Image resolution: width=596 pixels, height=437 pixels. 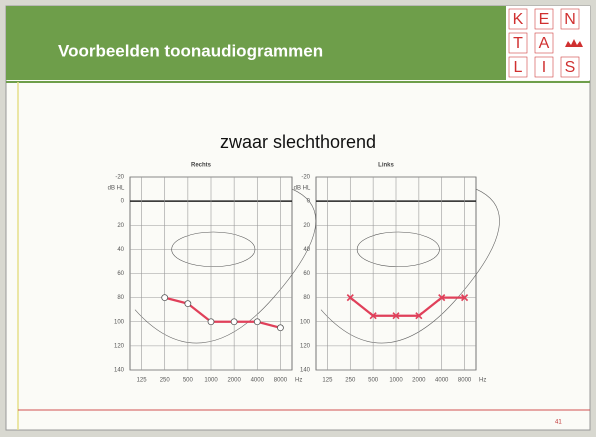 I want to click on chart-title: Rechts, so click(x=201, y=166).